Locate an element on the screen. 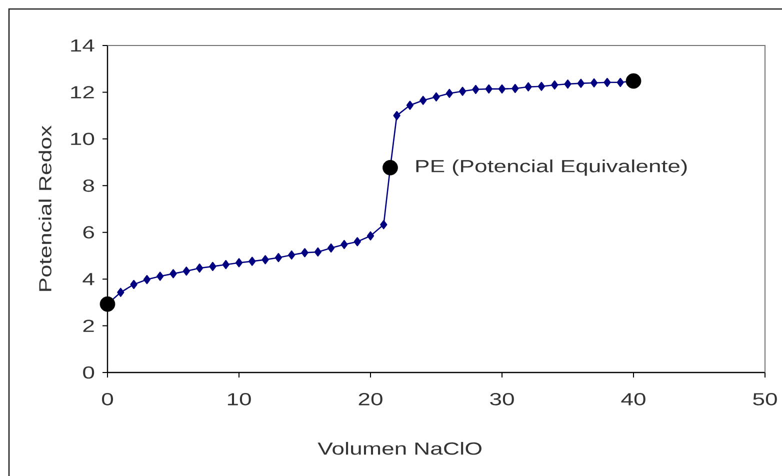 The image size is (782, 476). annotation: PE (Potencial Equivalente) is located at coordinates (551, 168).